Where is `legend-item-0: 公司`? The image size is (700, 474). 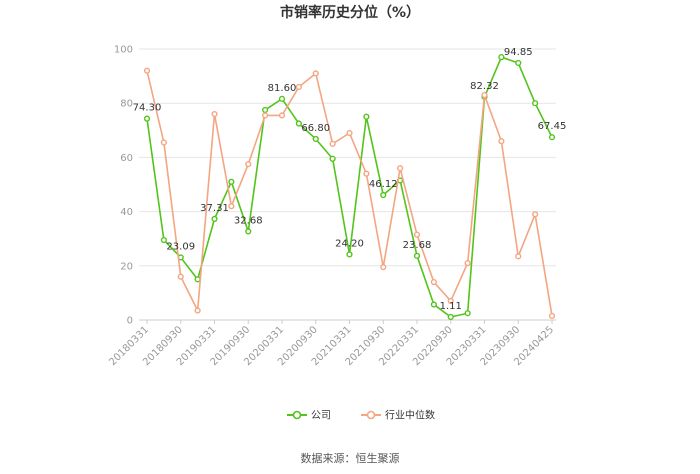
legend-item-0: 公司 is located at coordinates (309, 416).